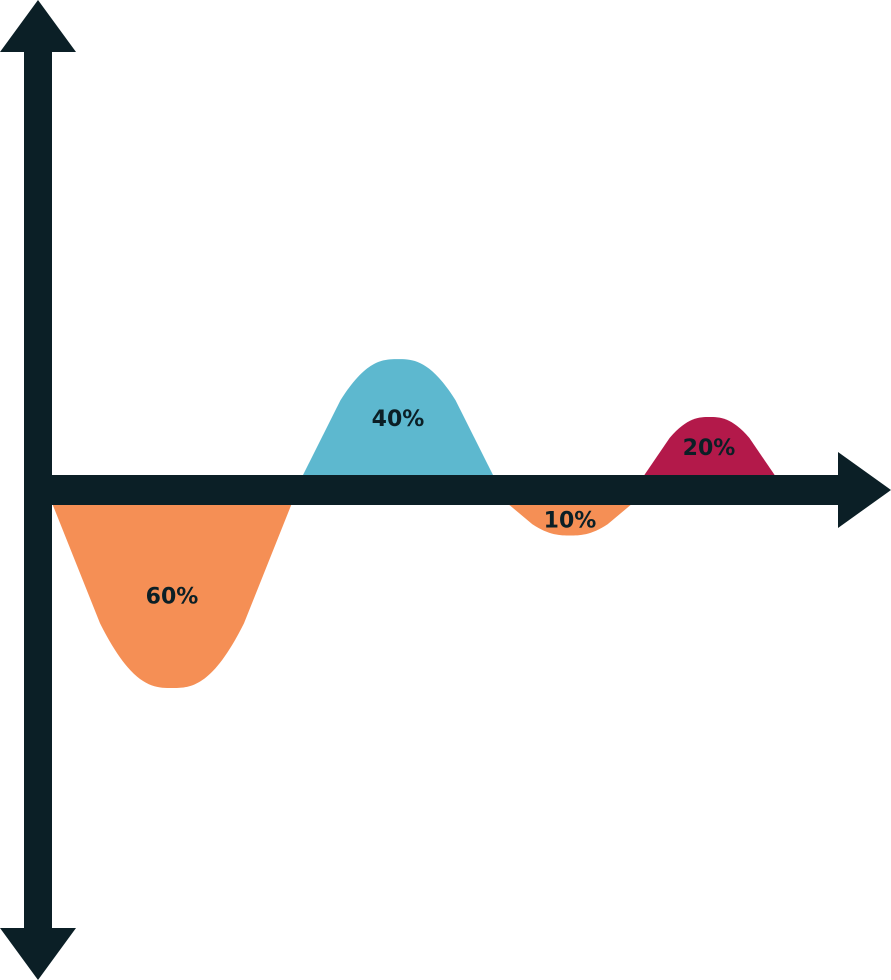  I want to click on x-axis-arrow-right, so click(864, 490).